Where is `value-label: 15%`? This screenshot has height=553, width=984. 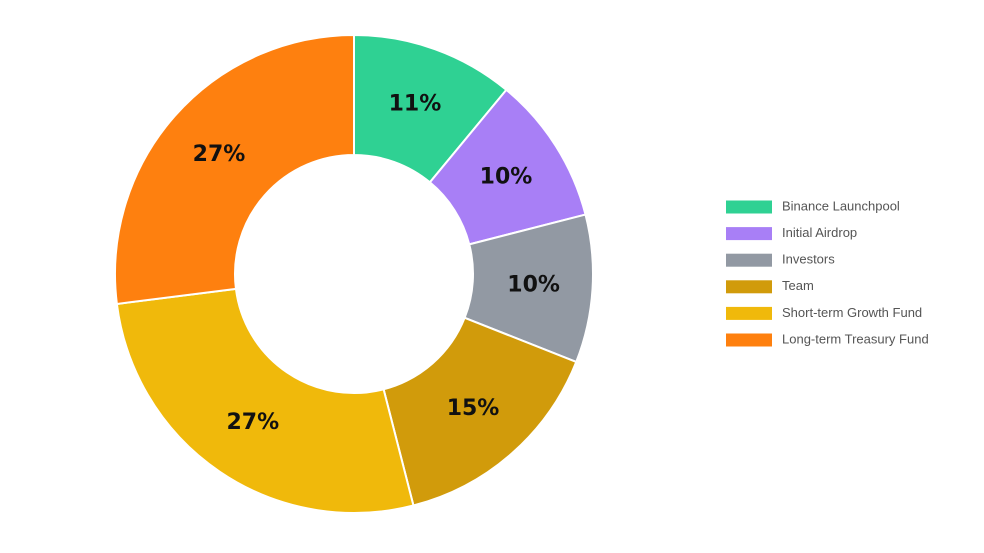 value-label: 15% is located at coordinates (473, 408).